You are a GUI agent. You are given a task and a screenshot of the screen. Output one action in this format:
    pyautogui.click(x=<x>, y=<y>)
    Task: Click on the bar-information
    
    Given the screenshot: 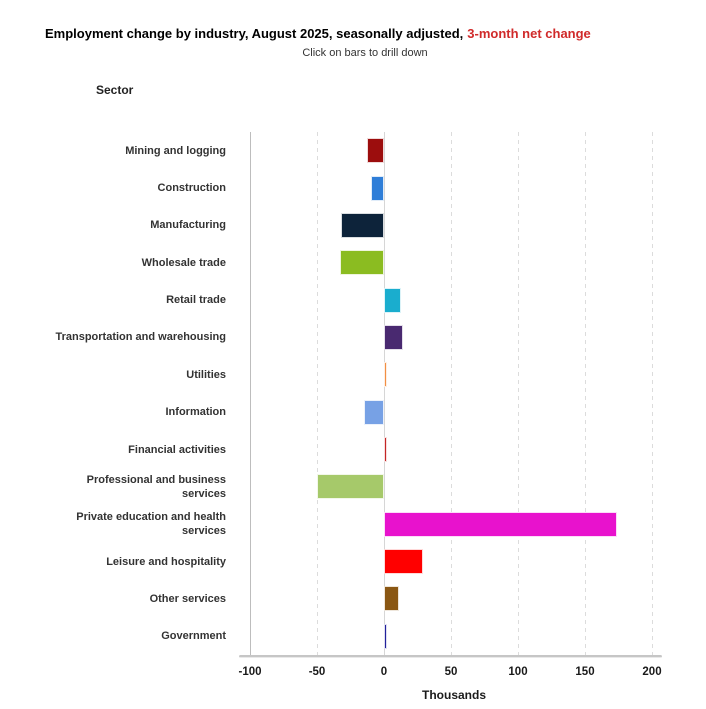 What is the action you would take?
    pyautogui.click(x=373, y=412)
    